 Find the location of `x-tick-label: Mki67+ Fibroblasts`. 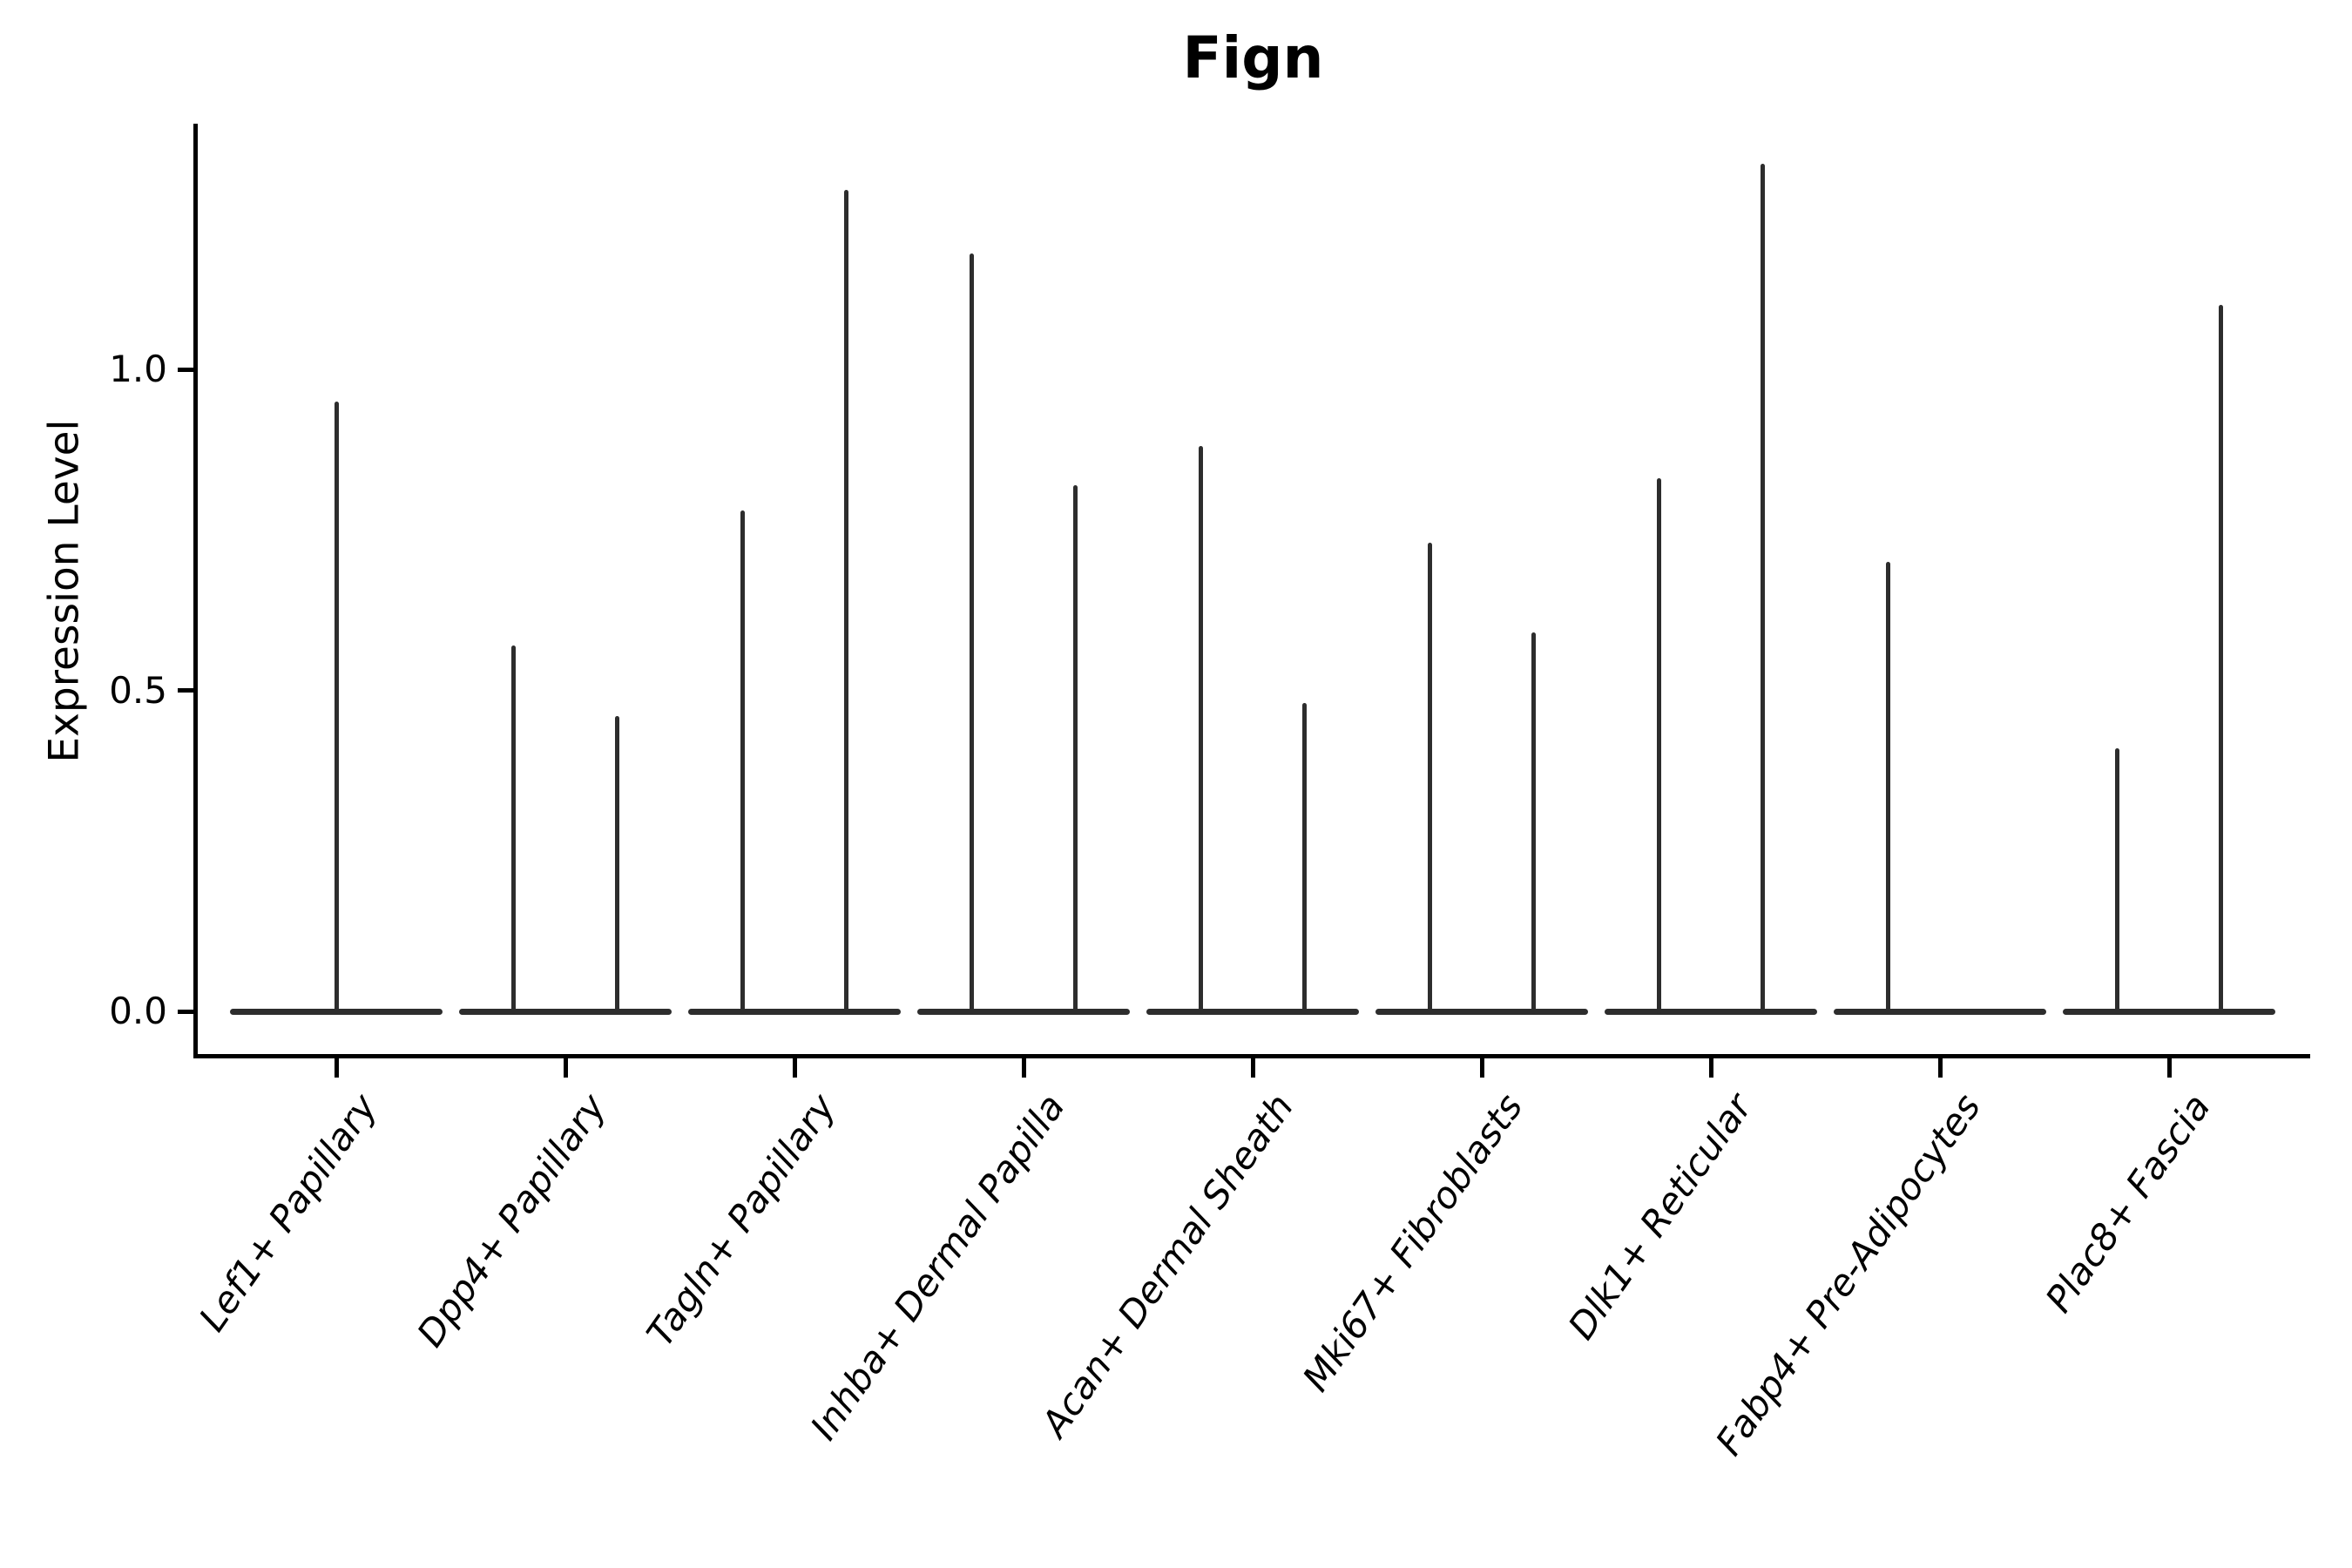

x-tick-label: Mki67+ Fibroblasts is located at coordinates (1412, 1242).